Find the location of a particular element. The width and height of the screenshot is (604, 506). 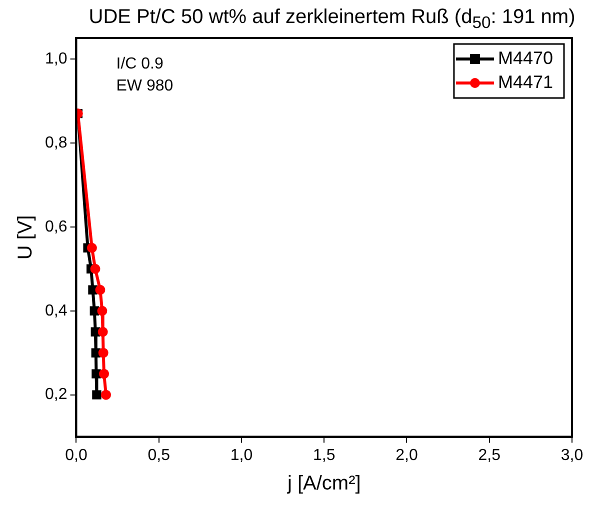

x-axis-title: j [A/cm²] is located at coordinates (323, 483).